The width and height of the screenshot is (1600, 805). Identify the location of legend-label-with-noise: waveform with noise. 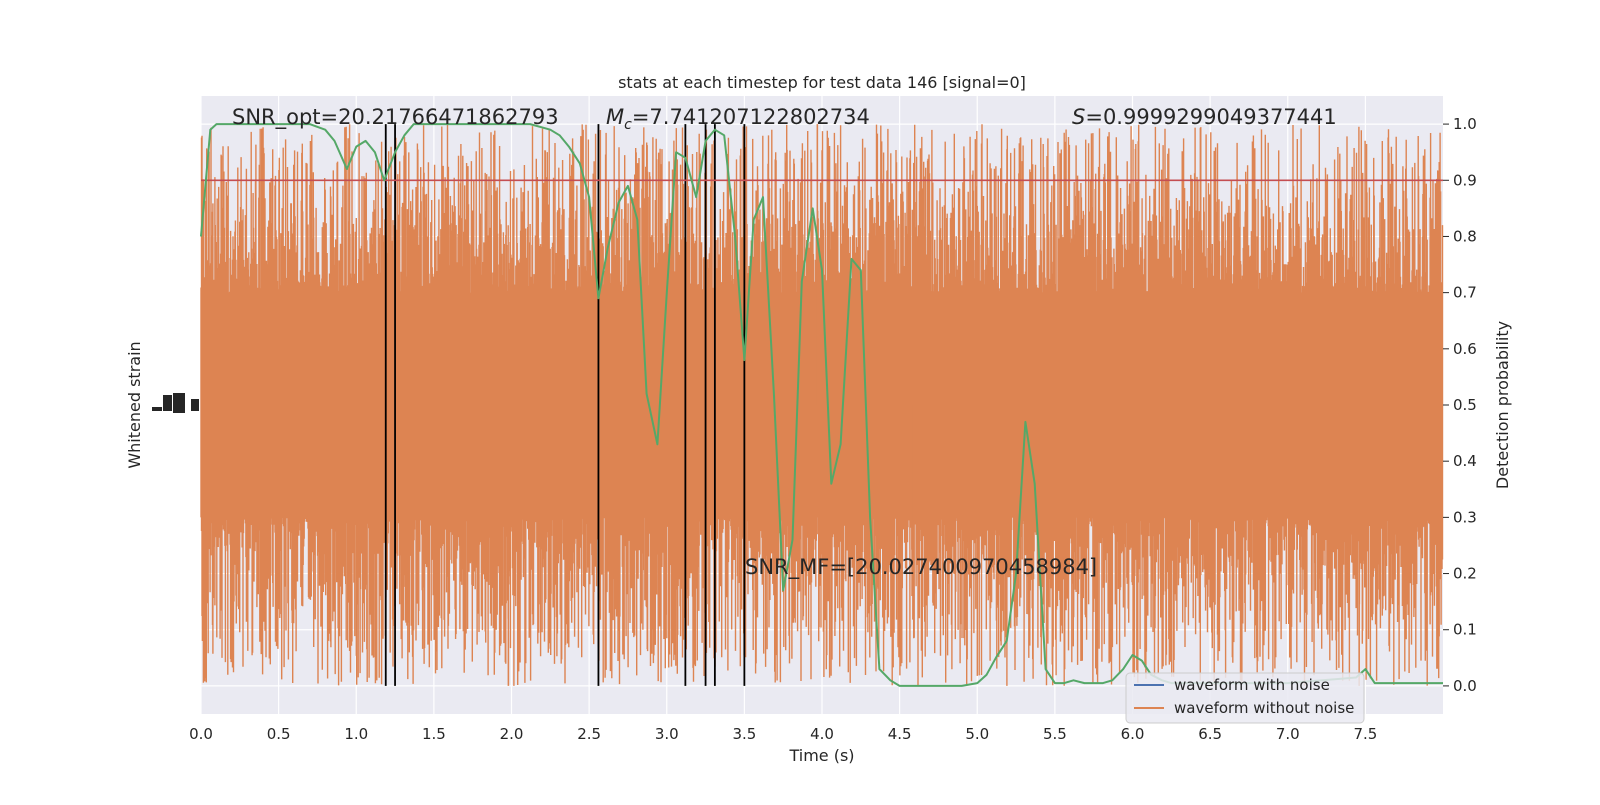
(1252, 685).